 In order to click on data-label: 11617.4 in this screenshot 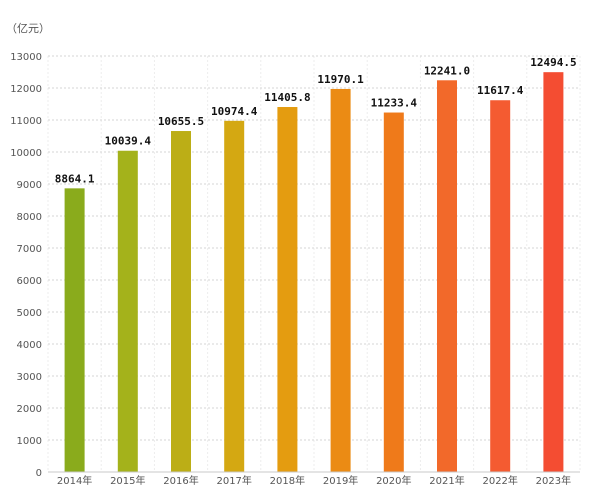, I will do `click(500, 90)`.